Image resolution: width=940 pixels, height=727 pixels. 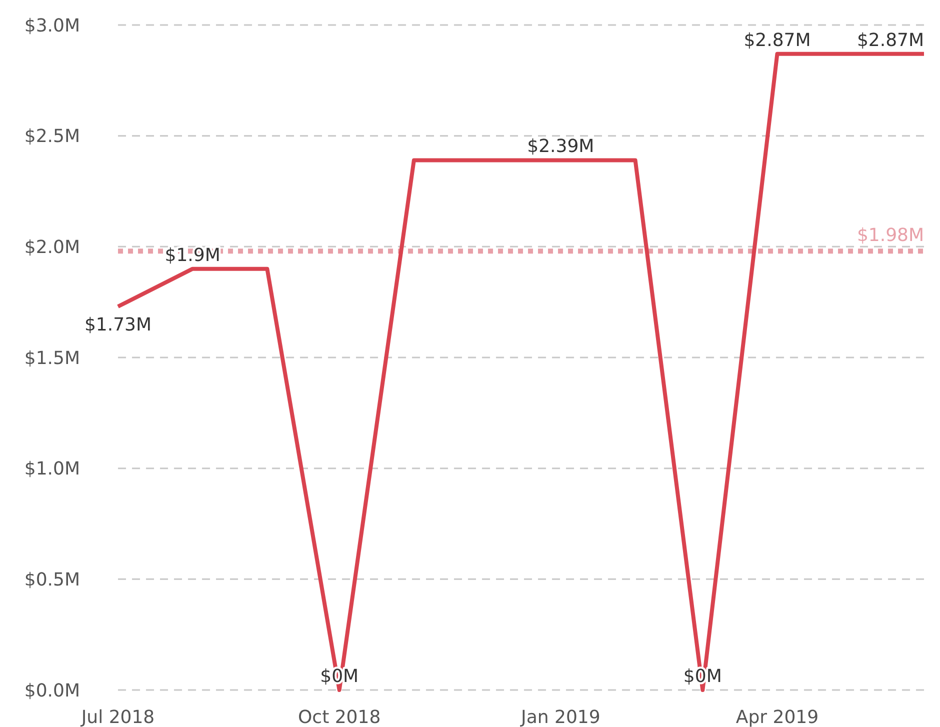 What do you see at coordinates (339, 717) in the screenshot?
I see `x-tick-label: Oct 2018` at bounding box center [339, 717].